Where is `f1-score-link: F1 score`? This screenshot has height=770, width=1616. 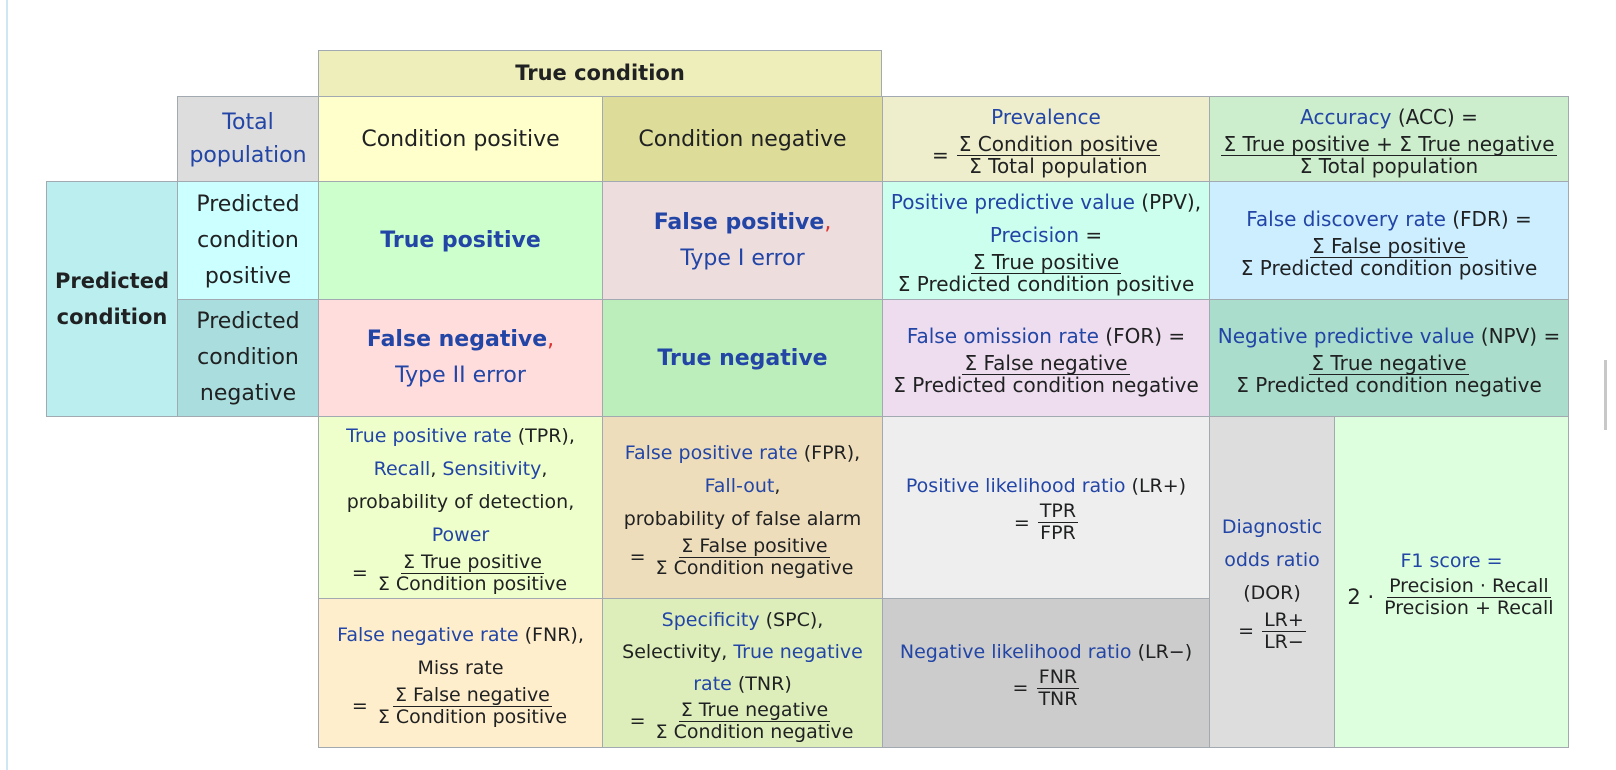 f1-score-link: F1 score is located at coordinates (1440, 560).